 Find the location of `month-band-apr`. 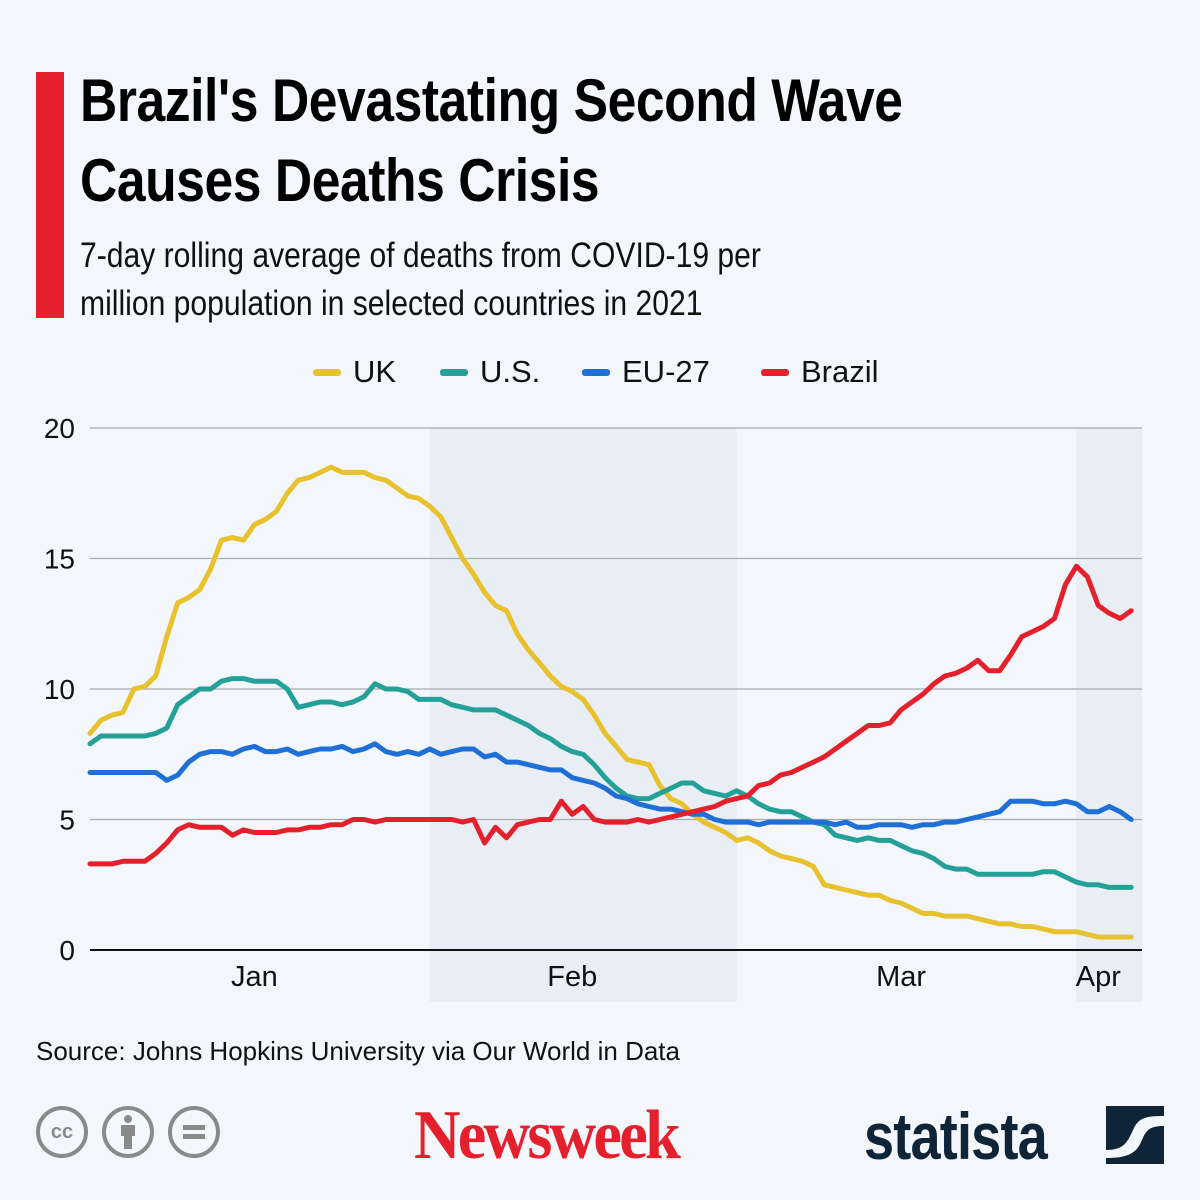

month-band-apr is located at coordinates (1109, 715).